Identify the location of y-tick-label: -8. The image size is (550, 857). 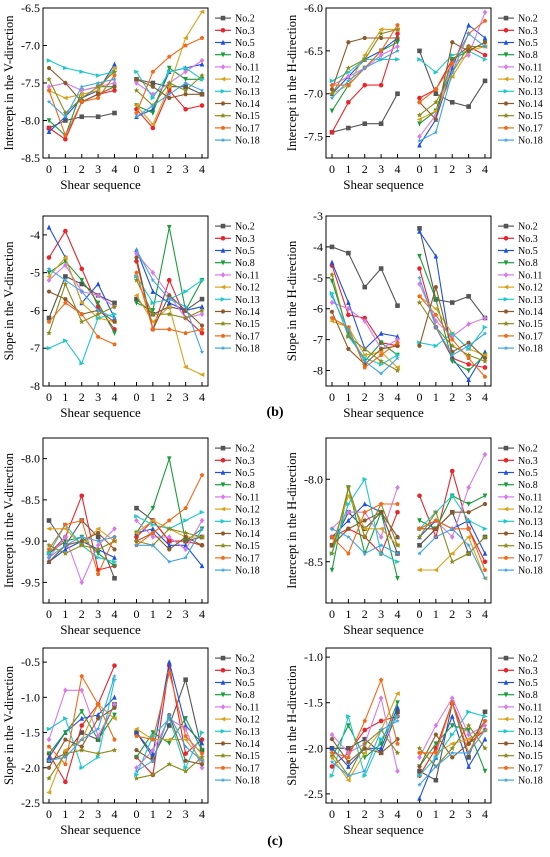
(35, 386).